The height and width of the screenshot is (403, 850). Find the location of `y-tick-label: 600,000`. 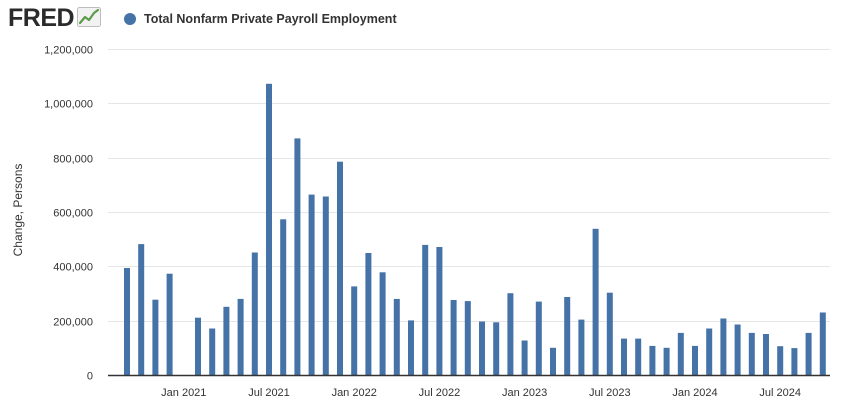

y-tick-label: 600,000 is located at coordinates (73, 214).